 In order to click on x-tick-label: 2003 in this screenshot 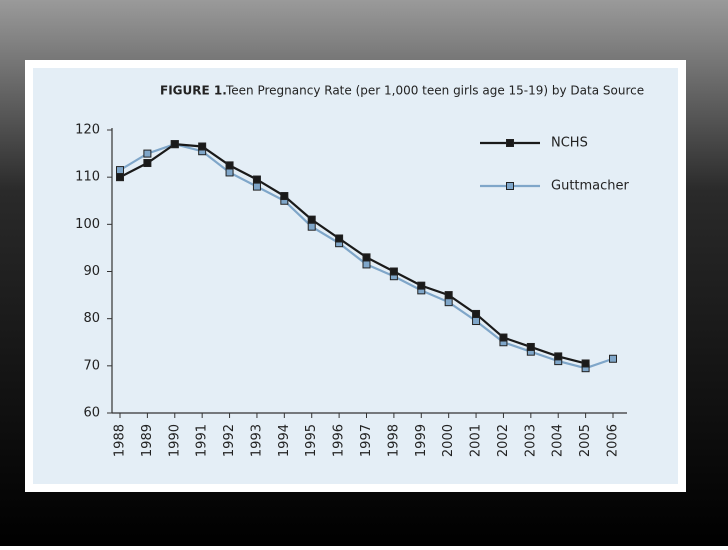, I will do `click(530, 440)`.